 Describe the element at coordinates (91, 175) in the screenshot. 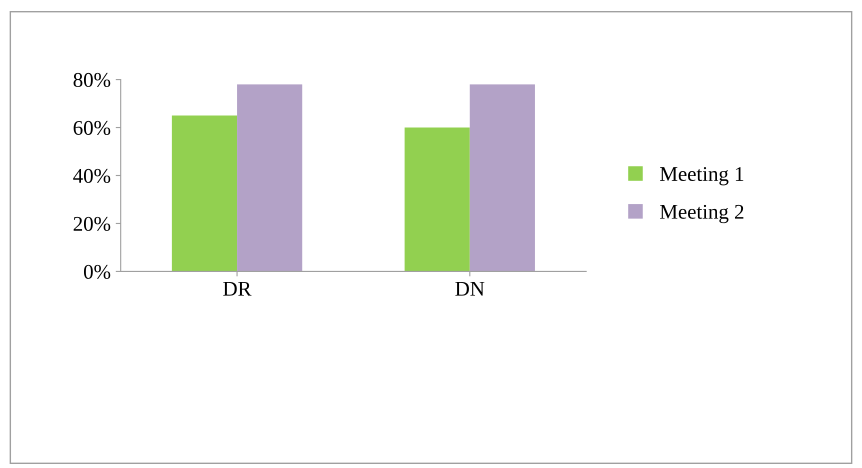

I see `y-tick-label: 40%` at that location.